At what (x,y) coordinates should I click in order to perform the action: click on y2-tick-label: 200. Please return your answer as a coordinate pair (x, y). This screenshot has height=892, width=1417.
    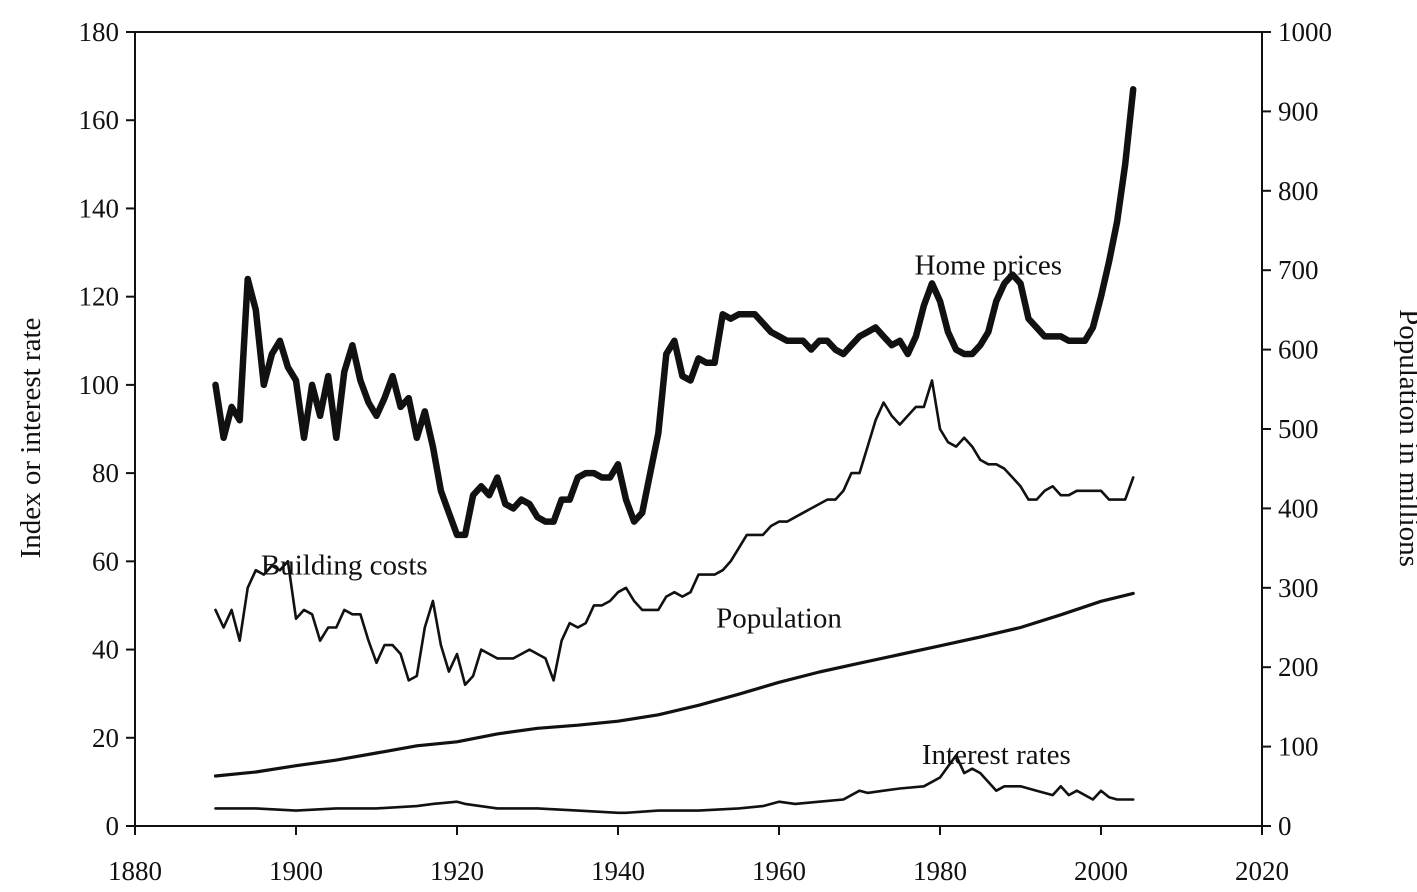
    Looking at the image, I should click on (1298, 667).